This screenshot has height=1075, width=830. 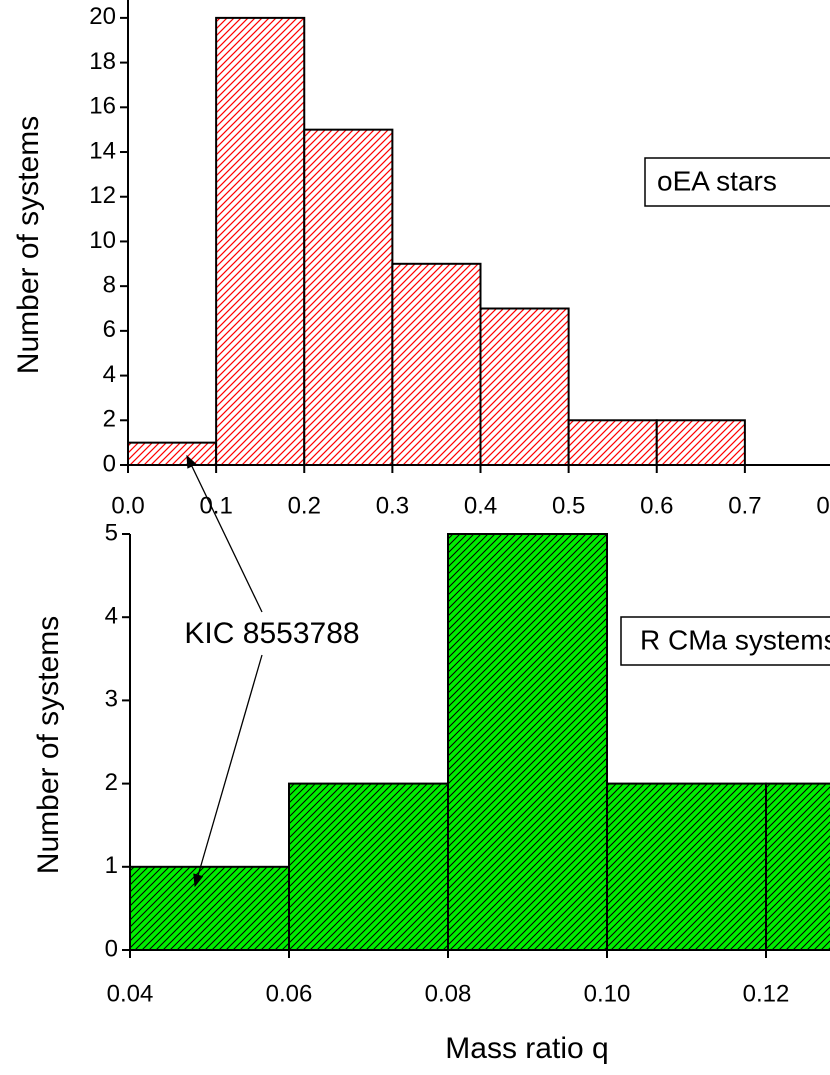 What do you see at coordinates (102, 106) in the screenshot?
I see `y-tick-label: 16` at bounding box center [102, 106].